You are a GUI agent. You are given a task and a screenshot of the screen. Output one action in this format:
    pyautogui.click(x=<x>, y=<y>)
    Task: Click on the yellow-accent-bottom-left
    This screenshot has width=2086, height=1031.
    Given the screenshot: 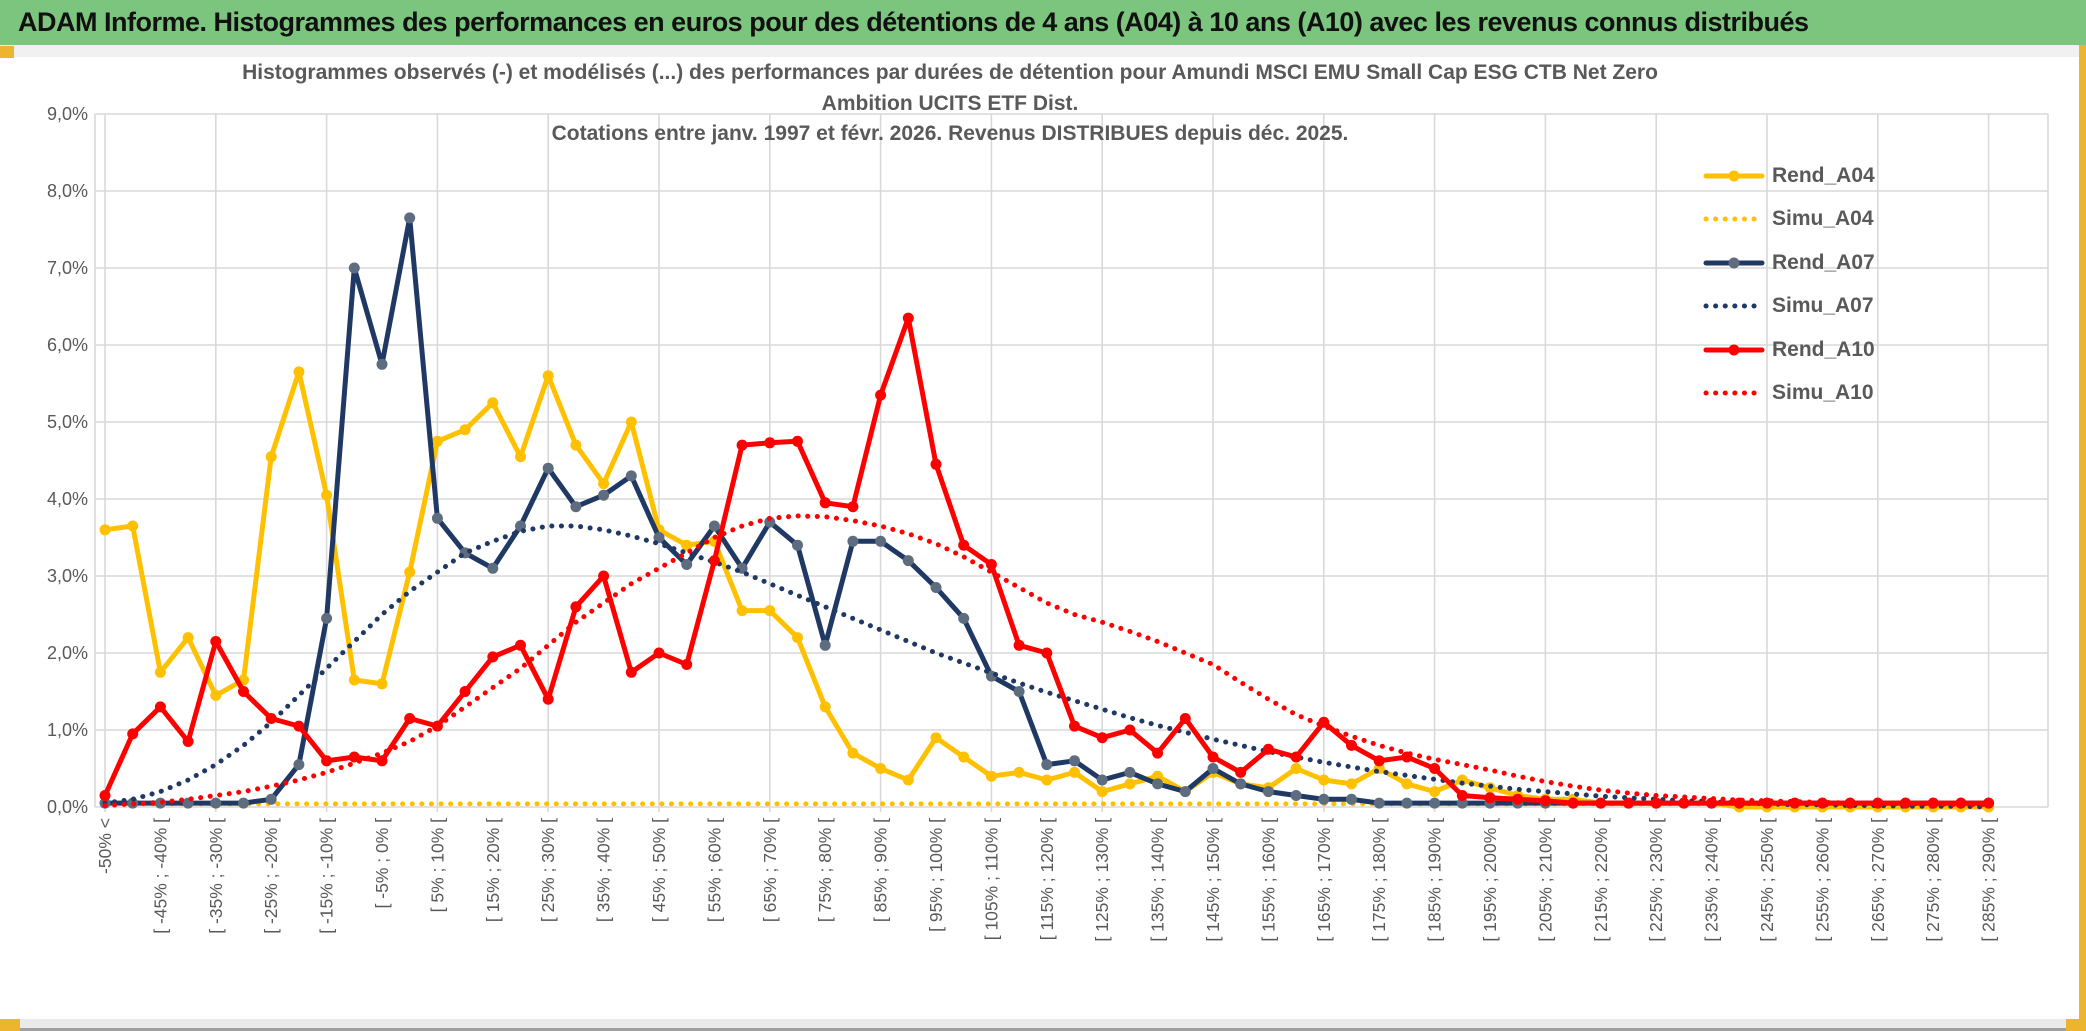 What is the action you would take?
    pyautogui.click(x=10, y=1025)
    